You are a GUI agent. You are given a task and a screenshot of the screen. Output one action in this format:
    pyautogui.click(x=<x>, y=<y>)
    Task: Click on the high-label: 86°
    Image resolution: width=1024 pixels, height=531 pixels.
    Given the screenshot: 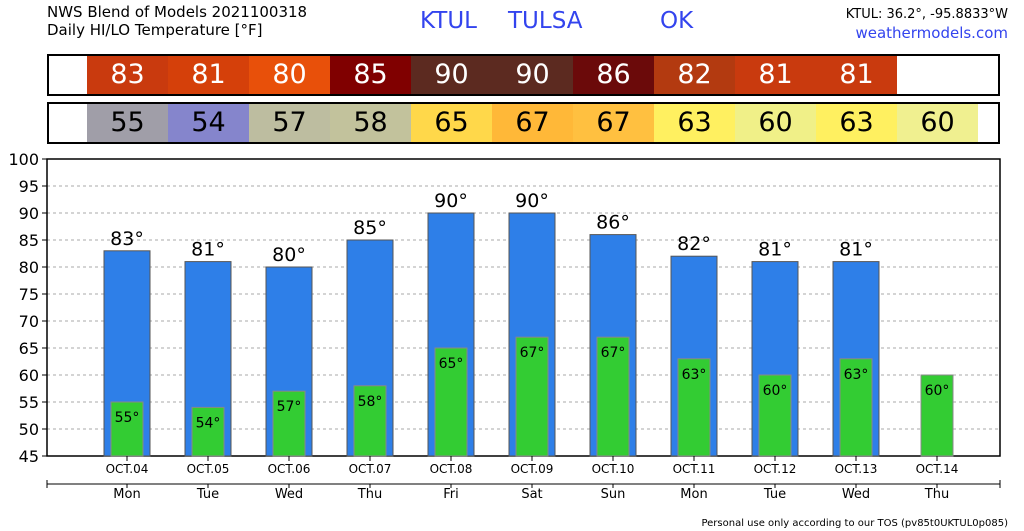 What is the action you would take?
    pyautogui.click(x=613, y=223)
    